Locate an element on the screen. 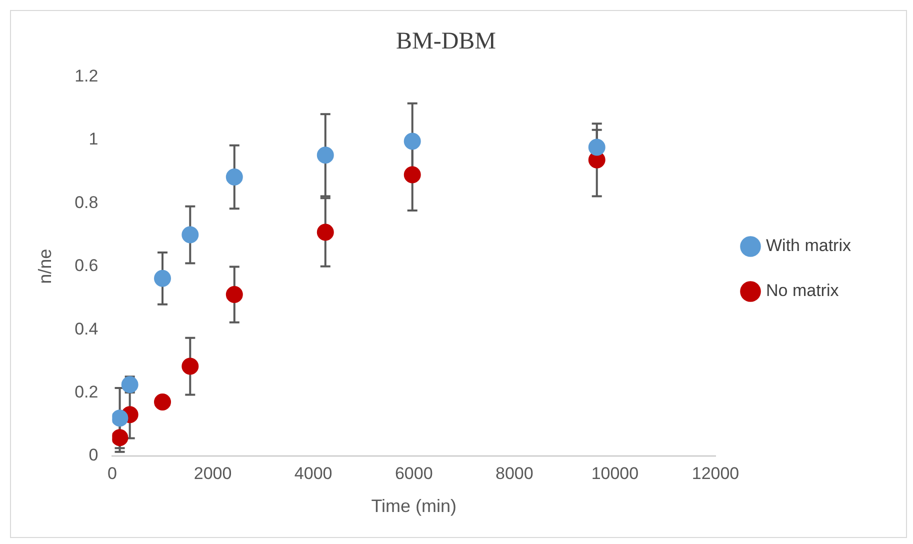 This screenshot has width=913, height=544. x-tick-label: 8000 is located at coordinates (514, 473).